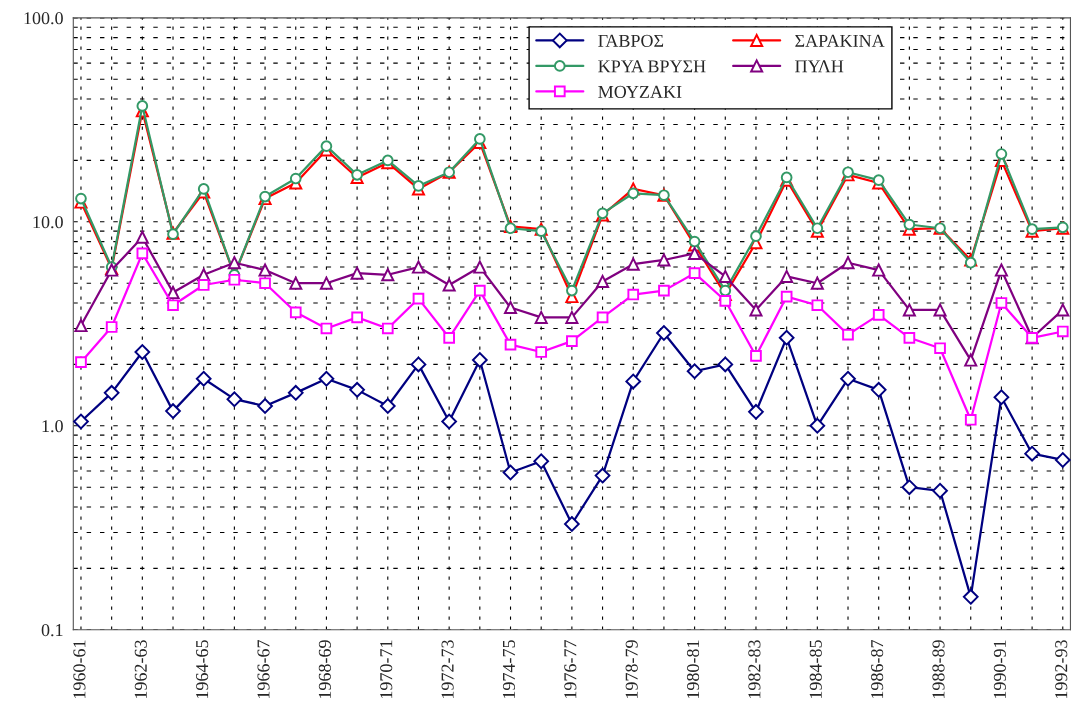  I want to click on legend-label: ΠΥΛΗ, so click(819, 66).